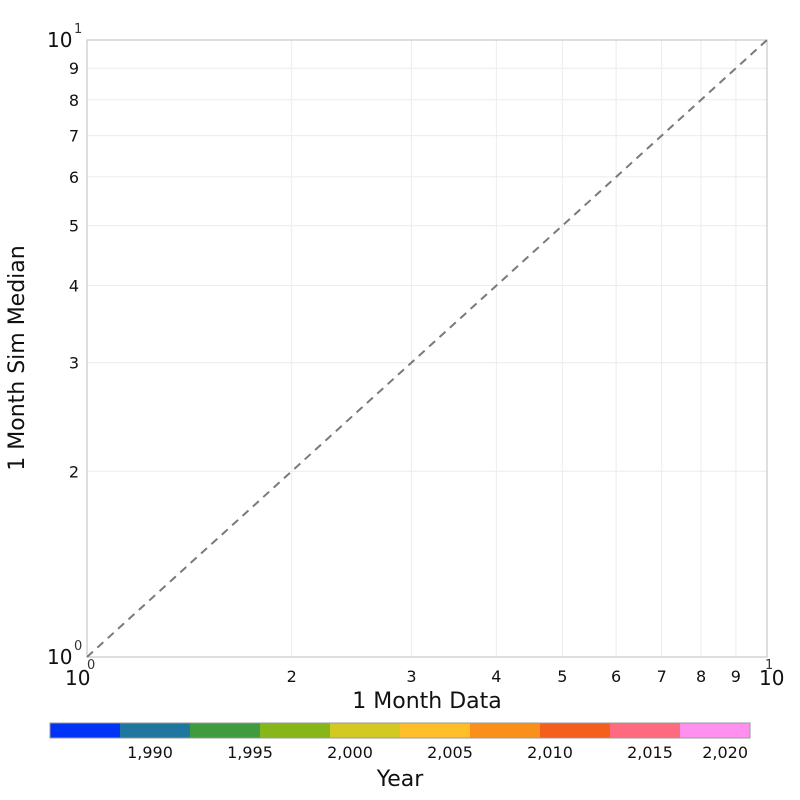 This screenshot has width=800, height=800. What do you see at coordinates (74, 286) in the screenshot?
I see `y-tick-label: 4` at bounding box center [74, 286].